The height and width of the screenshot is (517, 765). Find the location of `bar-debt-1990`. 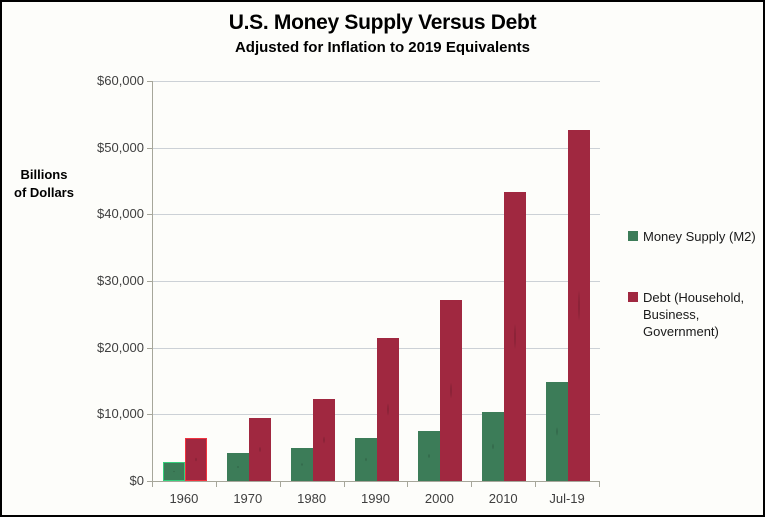

bar-debt-1990 is located at coordinates (387, 409).